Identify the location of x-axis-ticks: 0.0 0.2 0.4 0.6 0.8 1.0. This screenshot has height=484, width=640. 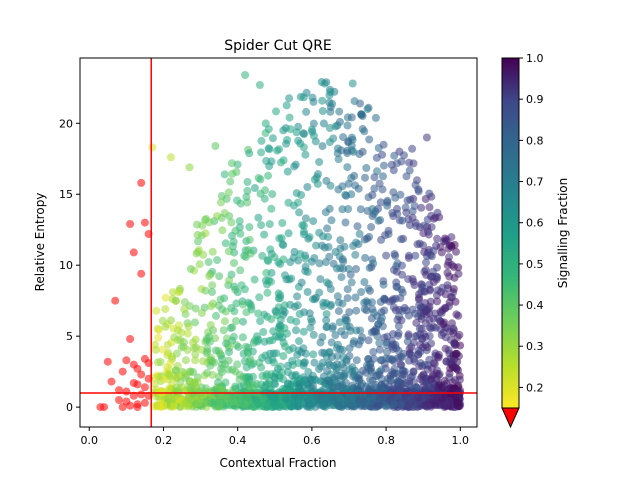
(275, 437).